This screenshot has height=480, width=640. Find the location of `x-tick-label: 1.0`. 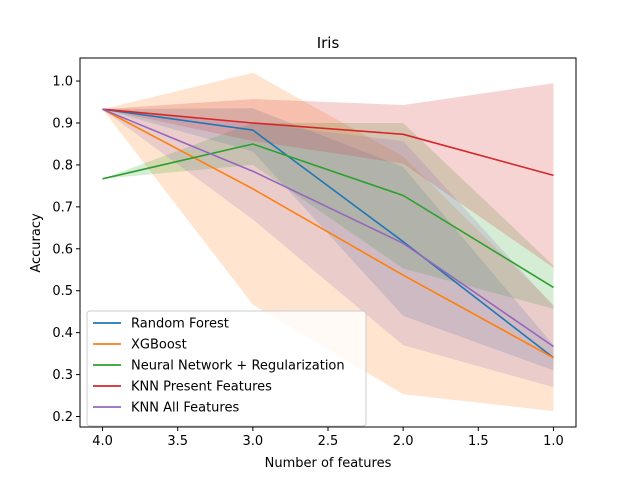

x-tick-label: 1.0 is located at coordinates (553, 441).